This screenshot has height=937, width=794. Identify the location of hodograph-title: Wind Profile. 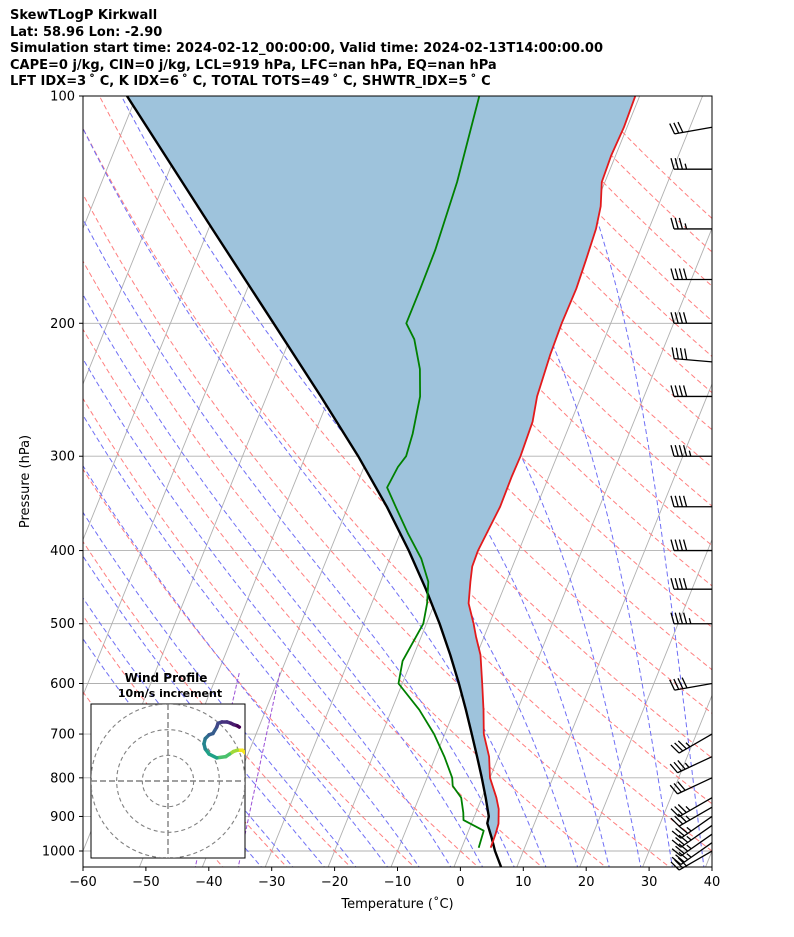
(166, 678).